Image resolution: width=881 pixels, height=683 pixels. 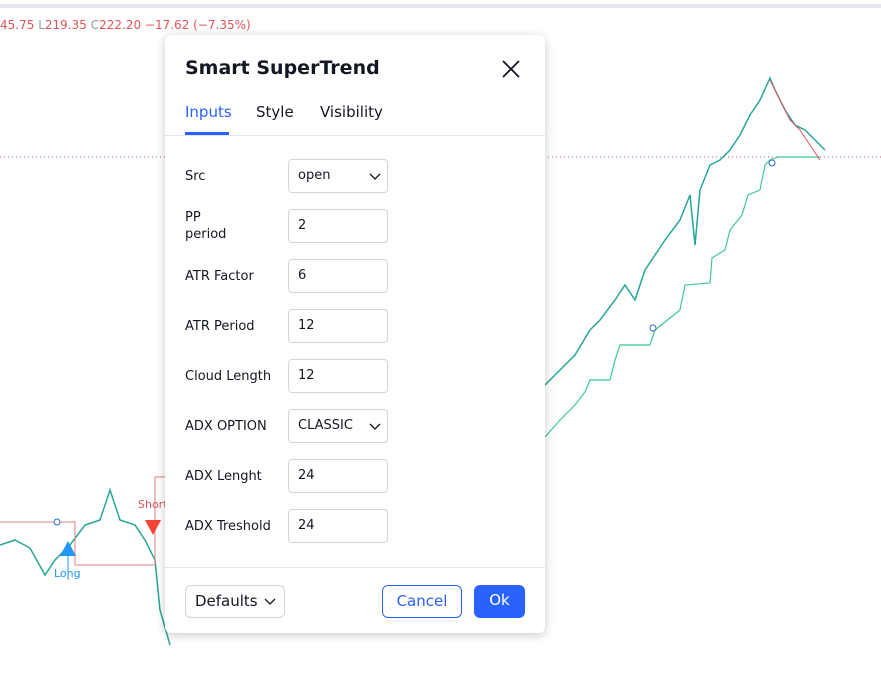 What do you see at coordinates (282, 68) in the screenshot?
I see `dialog-title: Smart SuperTrend` at bounding box center [282, 68].